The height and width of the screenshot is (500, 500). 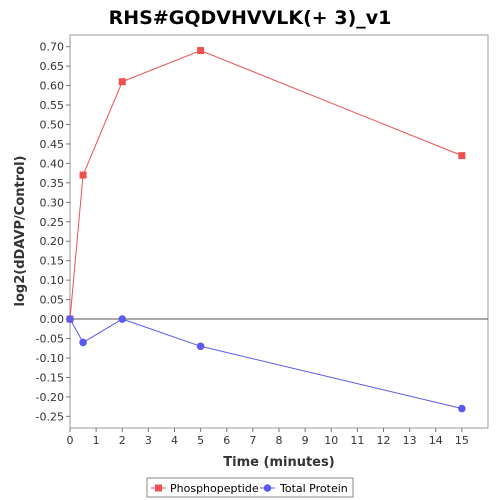 What do you see at coordinates (250, 18) in the screenshot?
I see `chart-title: RHS#GQDVHVVLK(+ 3)_v1` at bounding box center [250, 18].